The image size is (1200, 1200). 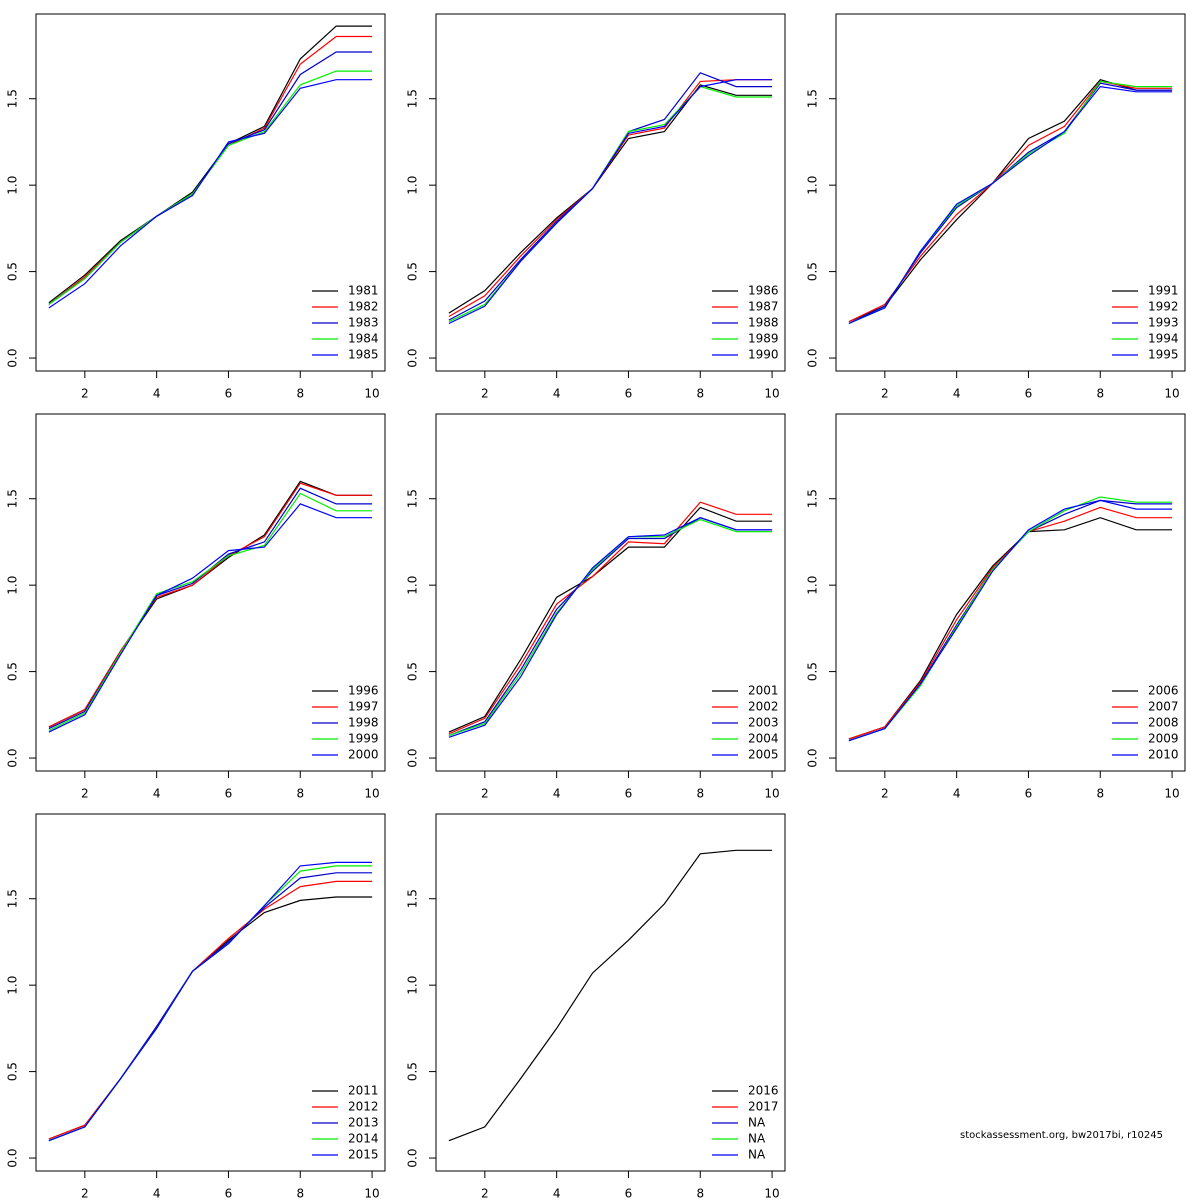 I want to click on legend-label: 1995, so click(x=1163, y=355).